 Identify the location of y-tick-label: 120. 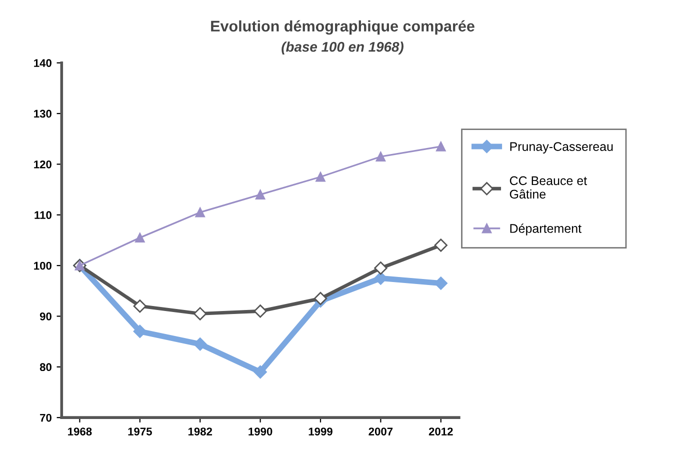
(43, 164).